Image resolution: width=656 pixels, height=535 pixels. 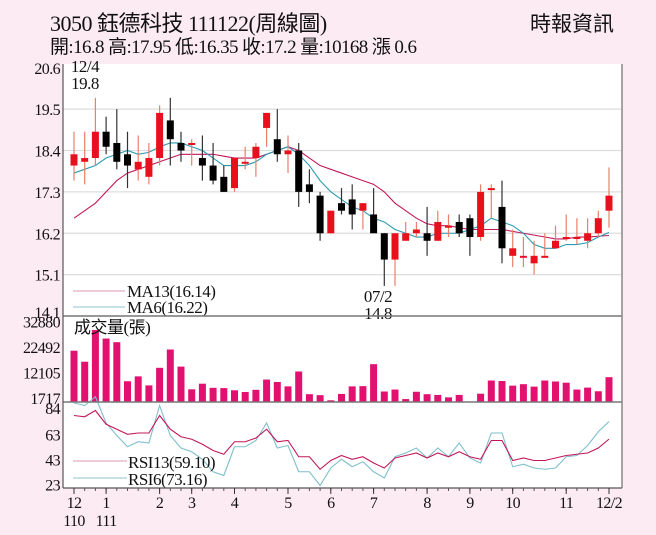 What do you see at coordinates (47, 69) in the screenshot?
I see `price-axis-label: 20.6` at bounding box center [47, 69].